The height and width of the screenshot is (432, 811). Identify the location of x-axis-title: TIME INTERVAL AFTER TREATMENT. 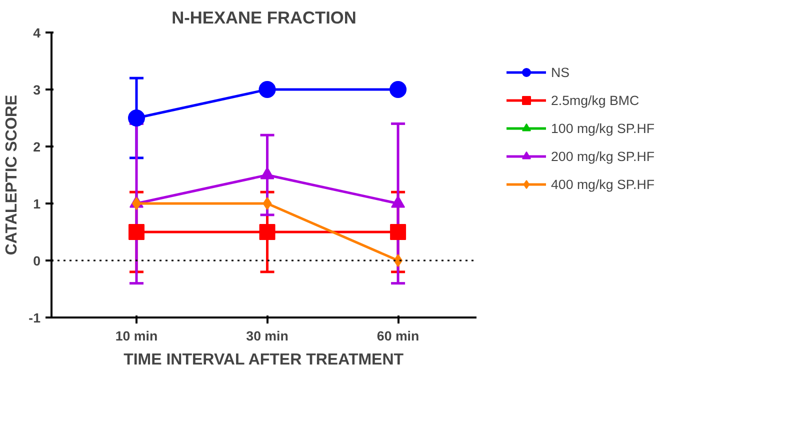
(264, 360).